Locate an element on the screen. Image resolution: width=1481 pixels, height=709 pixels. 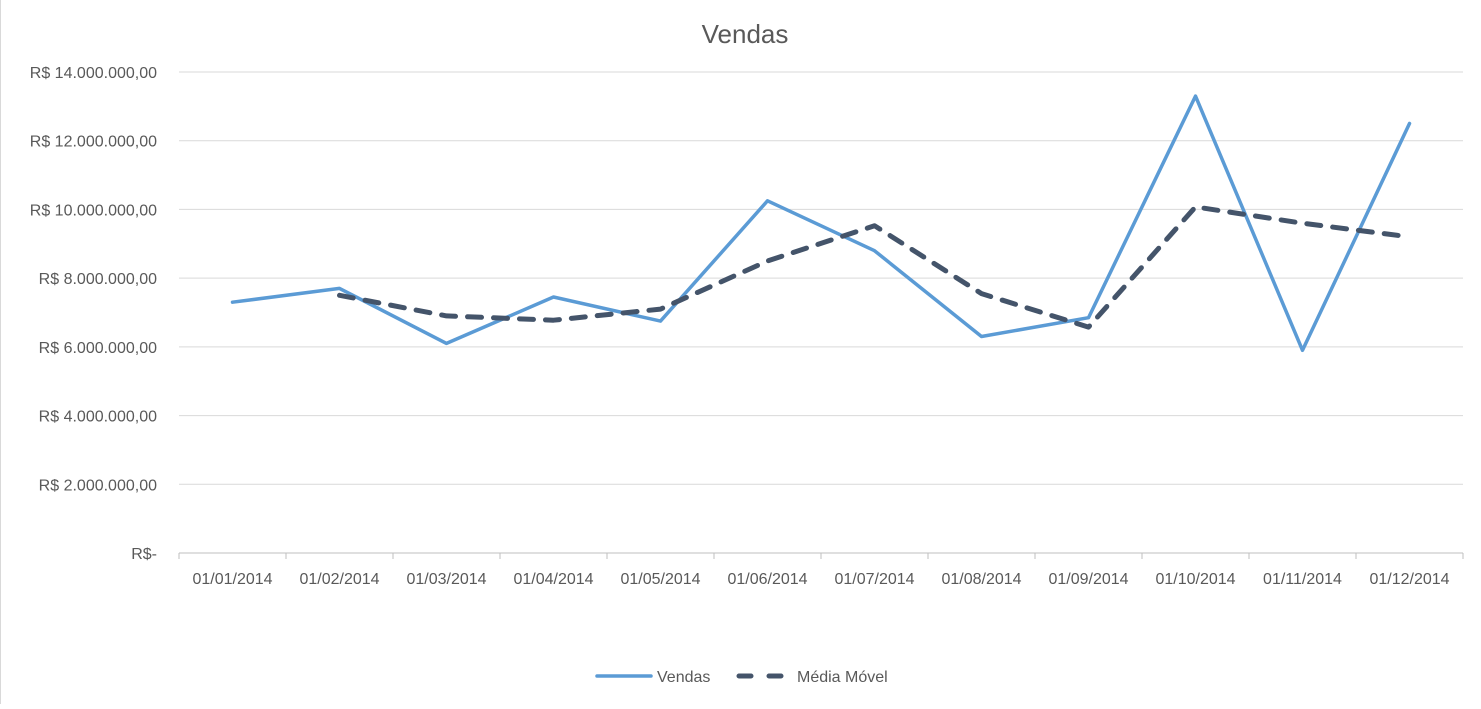
legend-label: Média Móvel is located at coordinates (842, 677).